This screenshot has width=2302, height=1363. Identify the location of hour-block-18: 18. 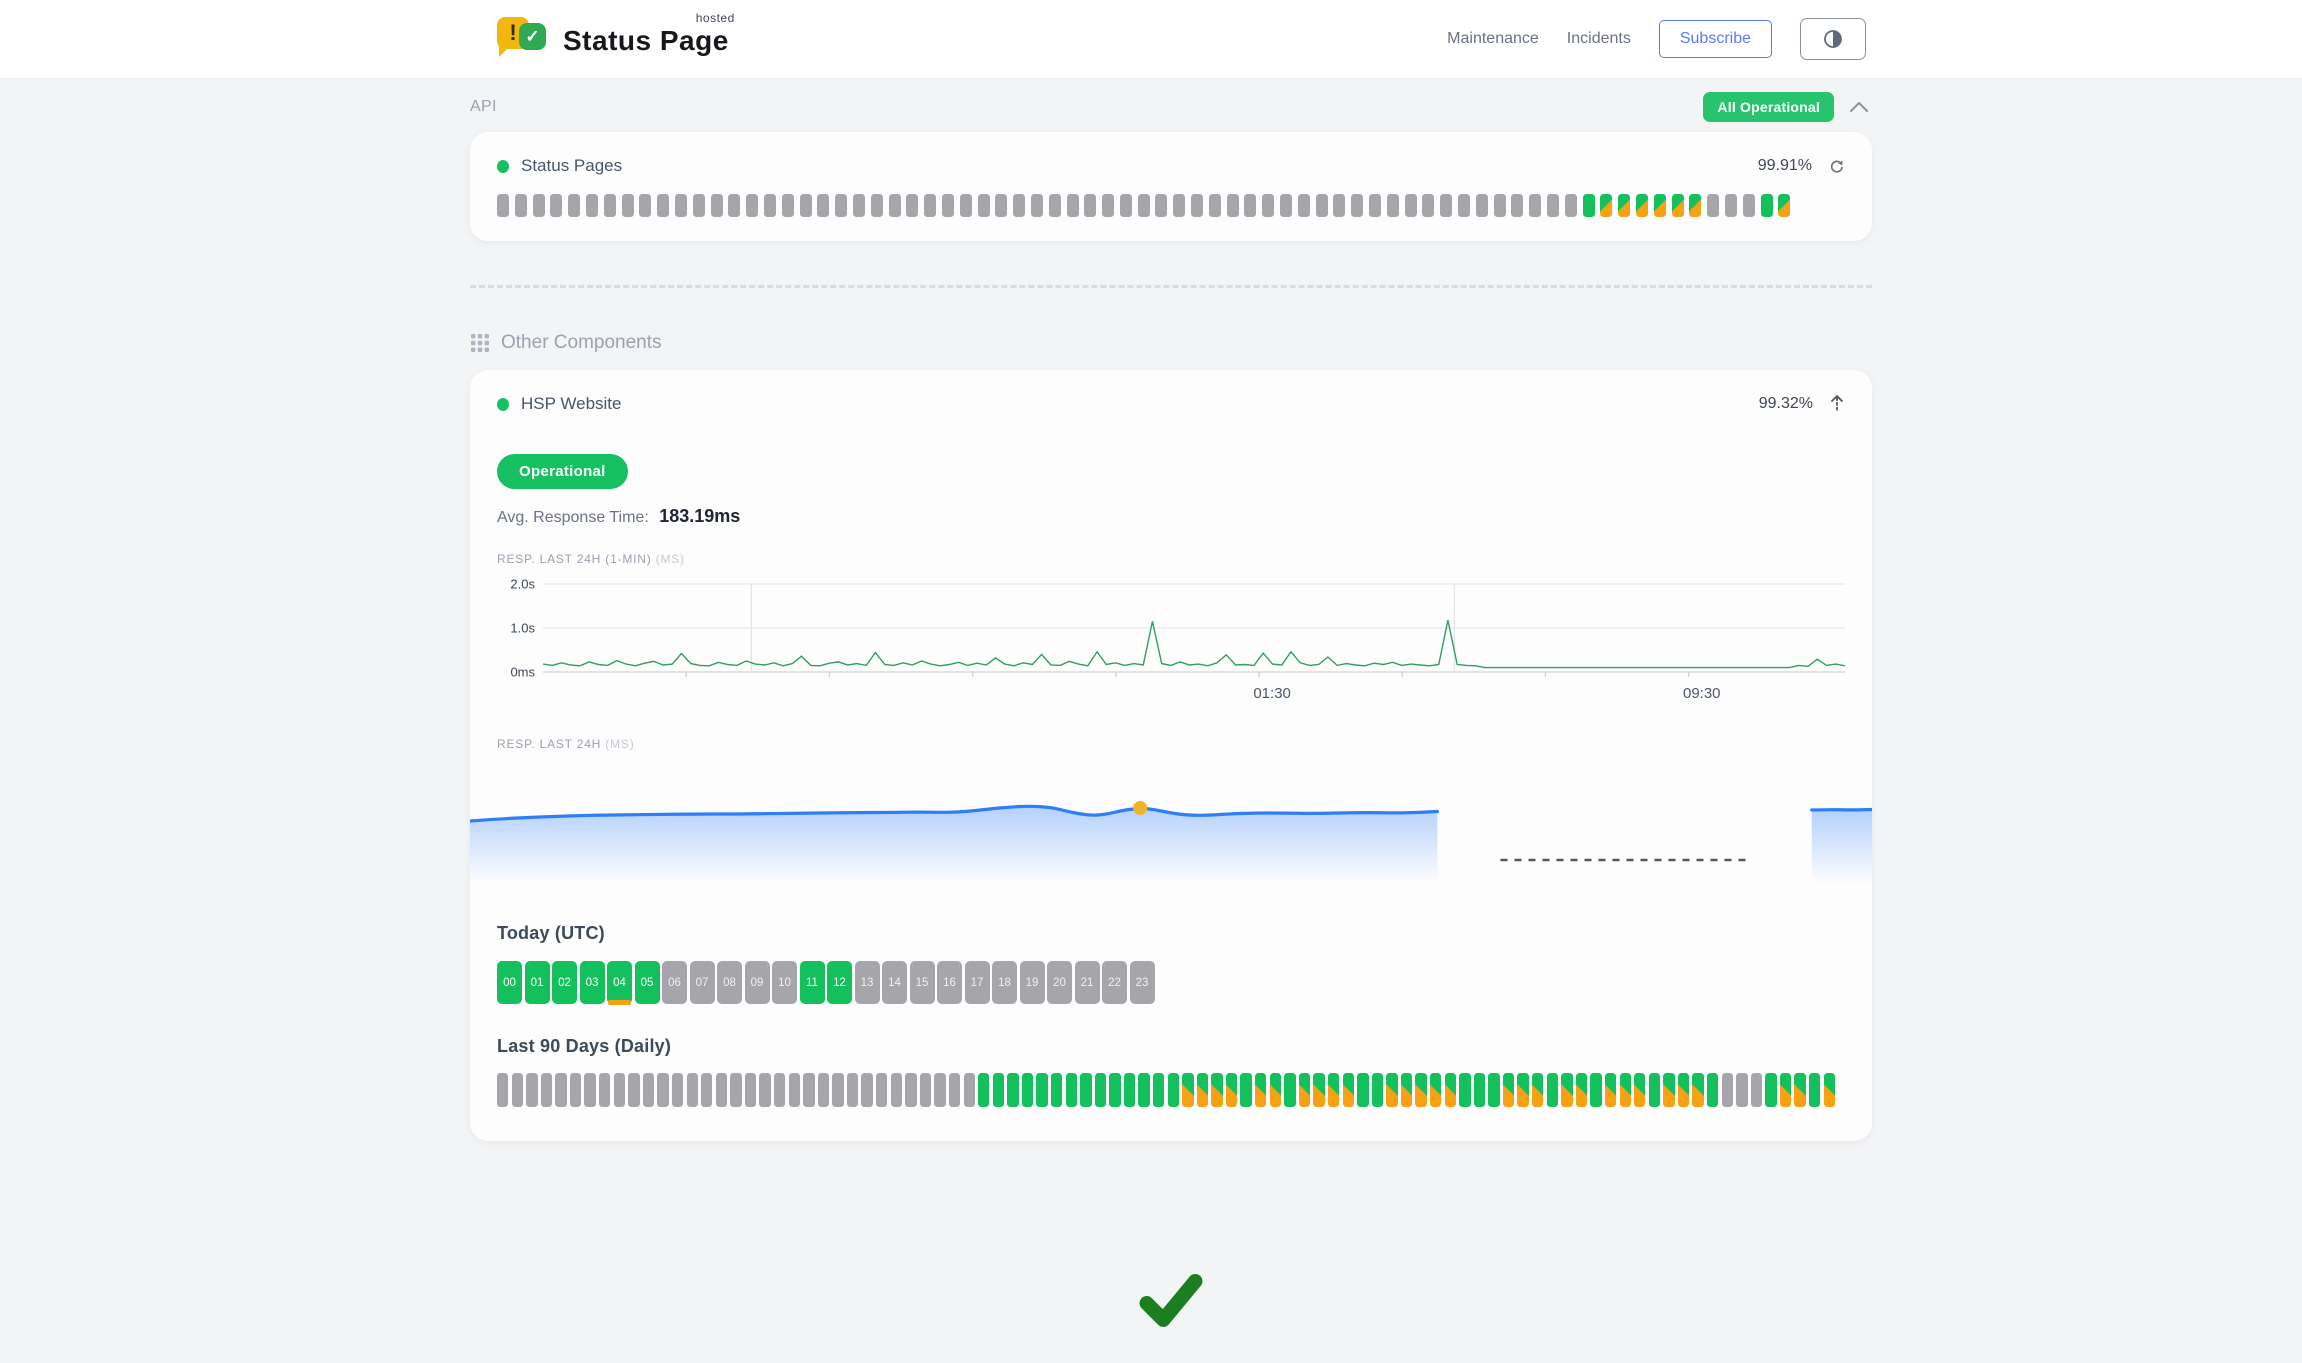
(1004, 982).